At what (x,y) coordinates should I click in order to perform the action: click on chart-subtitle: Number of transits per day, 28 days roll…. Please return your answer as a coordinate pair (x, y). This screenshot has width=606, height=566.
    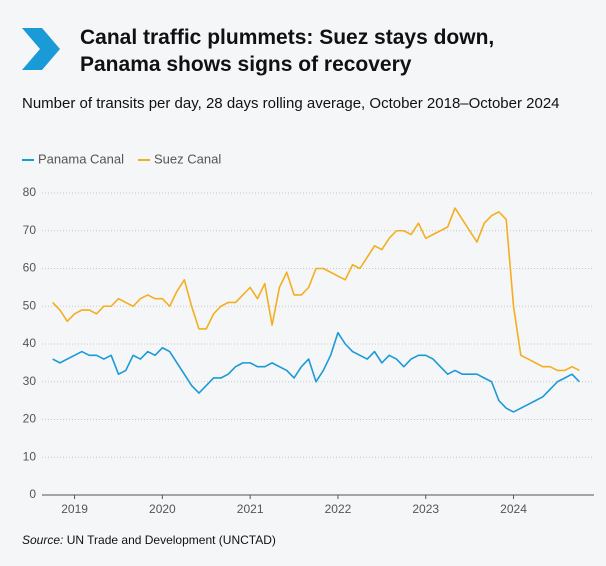
    Looking at the image, I should click on (291, 103).